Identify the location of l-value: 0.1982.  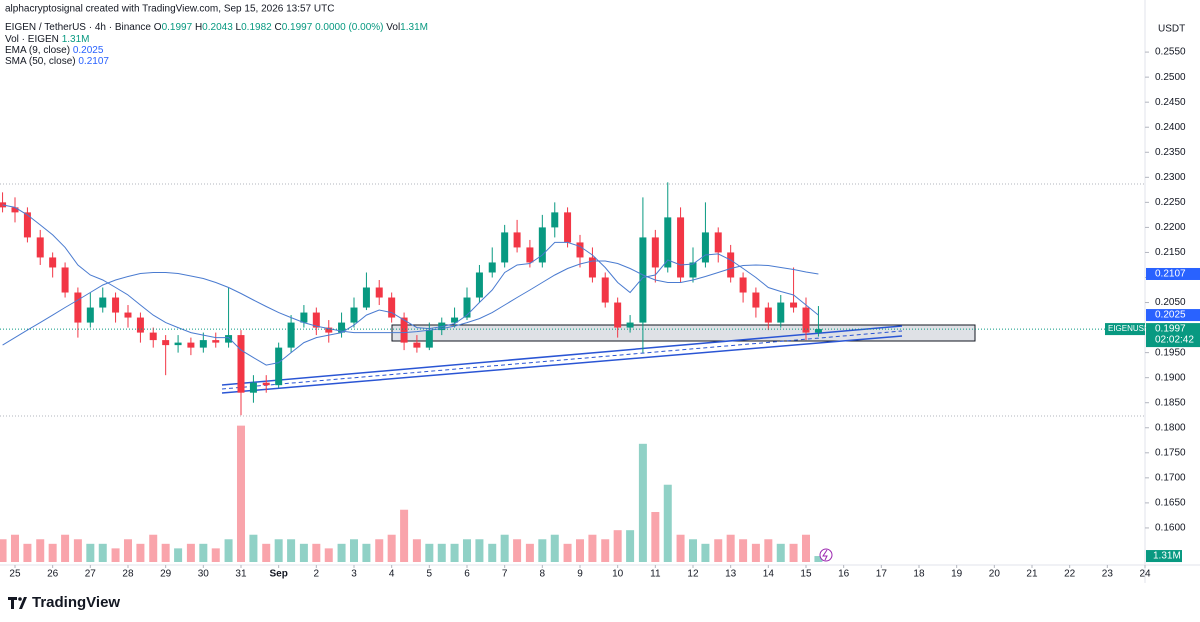
(256, 27).